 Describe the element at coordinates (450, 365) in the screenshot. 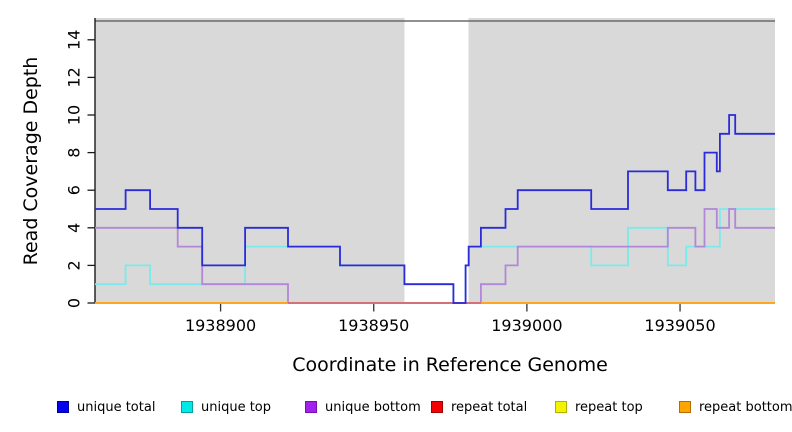

I see `x-axis-label: Coordinate in Reference Genome` at that location.